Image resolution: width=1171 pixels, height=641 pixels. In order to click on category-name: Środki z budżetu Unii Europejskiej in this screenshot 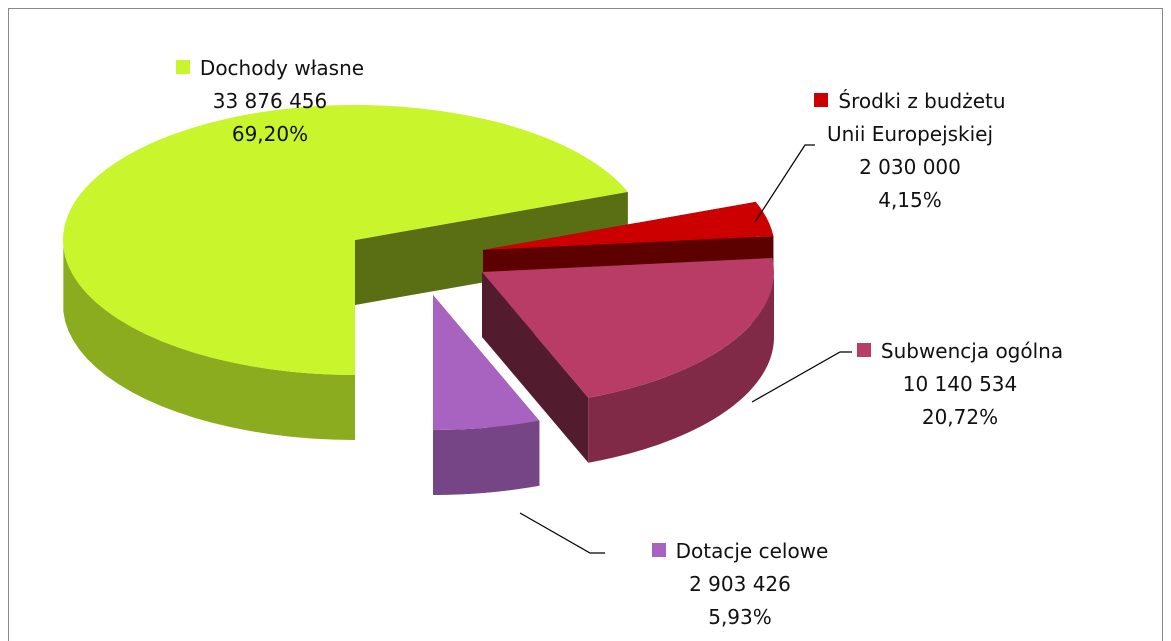, I will do `click(916, 117)`.